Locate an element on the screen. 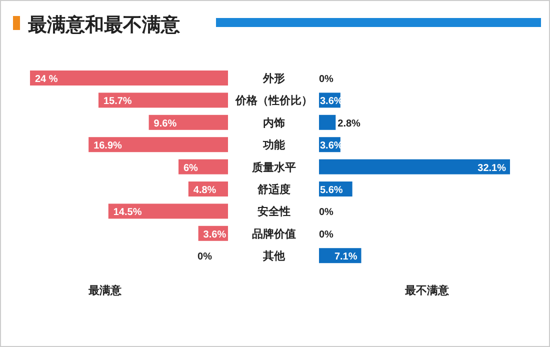 The height and width of the screenshot is (347, 550). data-label: 5.6% is located at coordinates (331, 190).